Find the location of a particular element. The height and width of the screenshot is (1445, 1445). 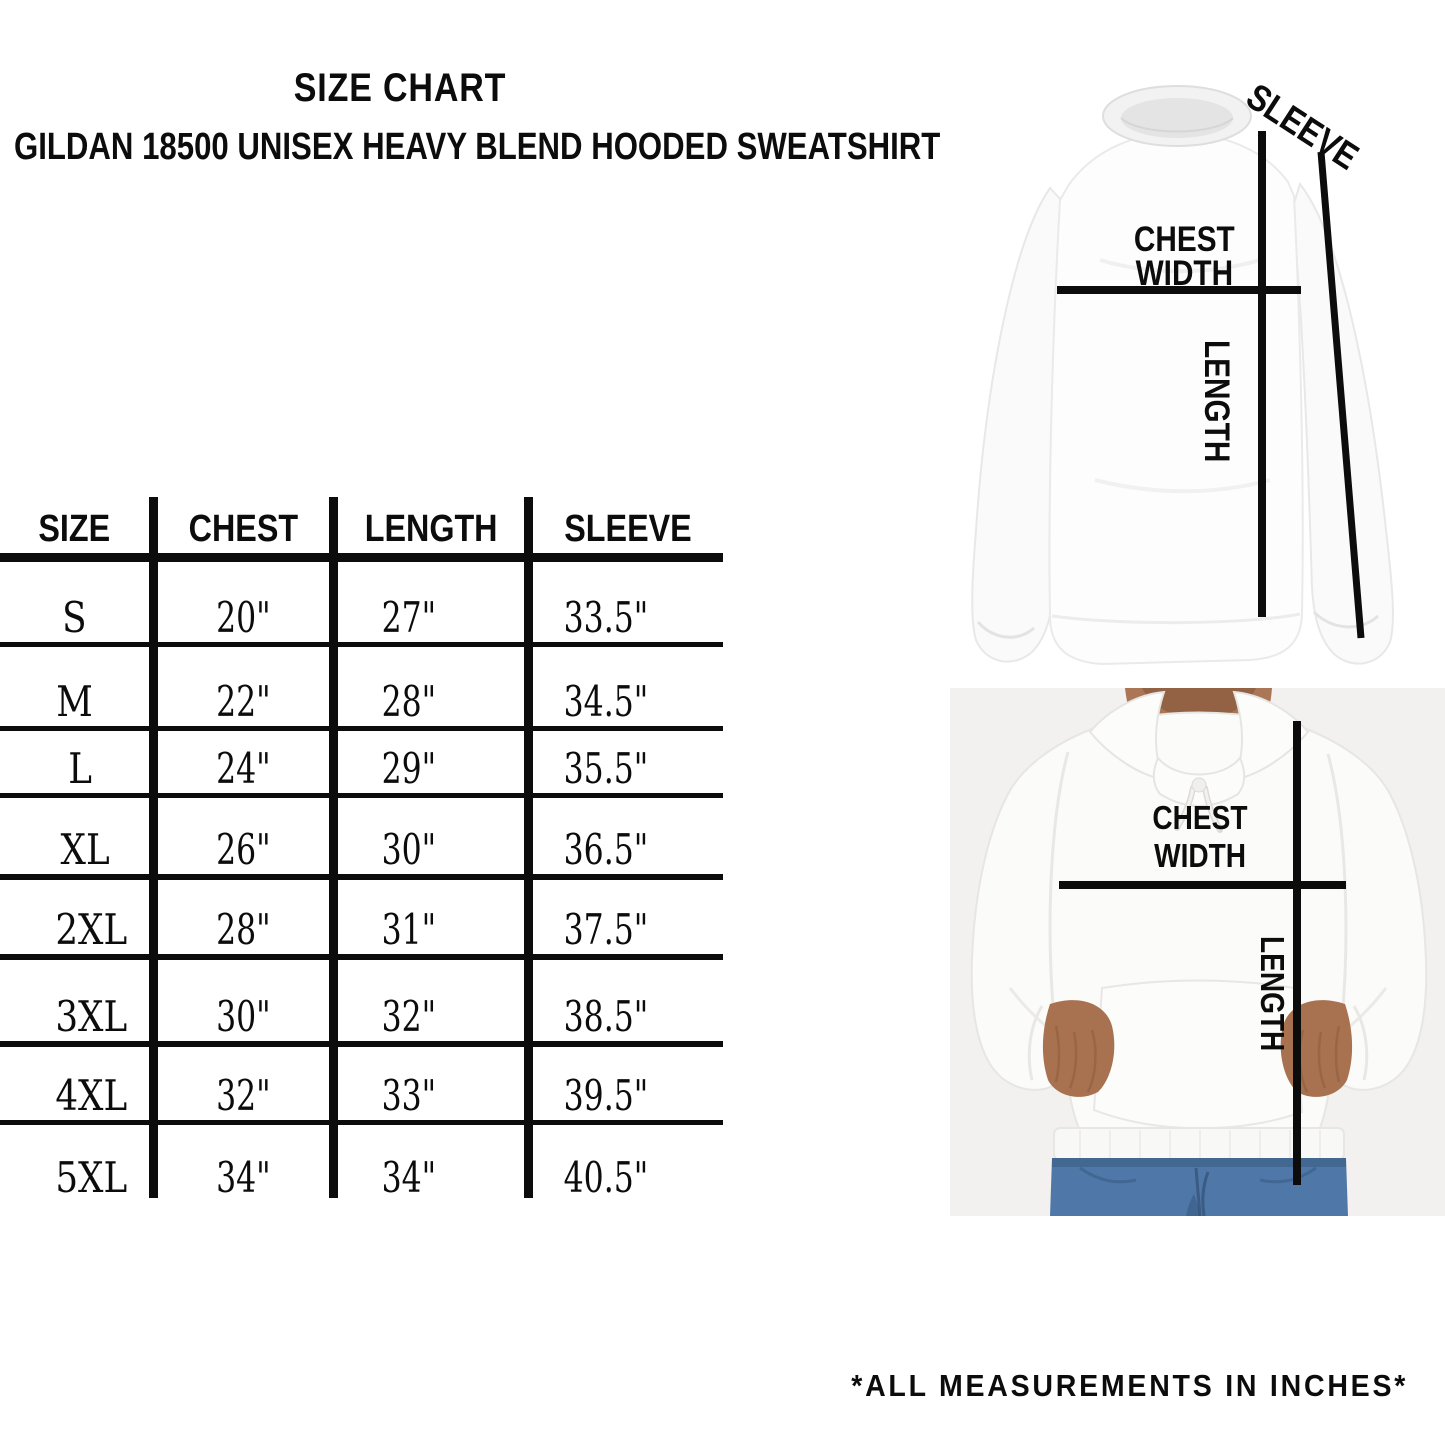

kangaroo-pocket is located at coordinates (1198, 1054).